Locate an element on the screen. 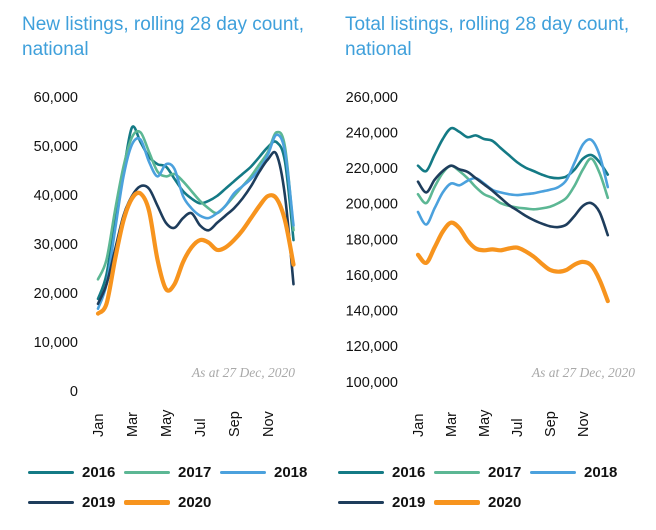 The height and width of the screenshot is (530, 656). y-tick-label: 220,000 is located at coordinates (372, 169).